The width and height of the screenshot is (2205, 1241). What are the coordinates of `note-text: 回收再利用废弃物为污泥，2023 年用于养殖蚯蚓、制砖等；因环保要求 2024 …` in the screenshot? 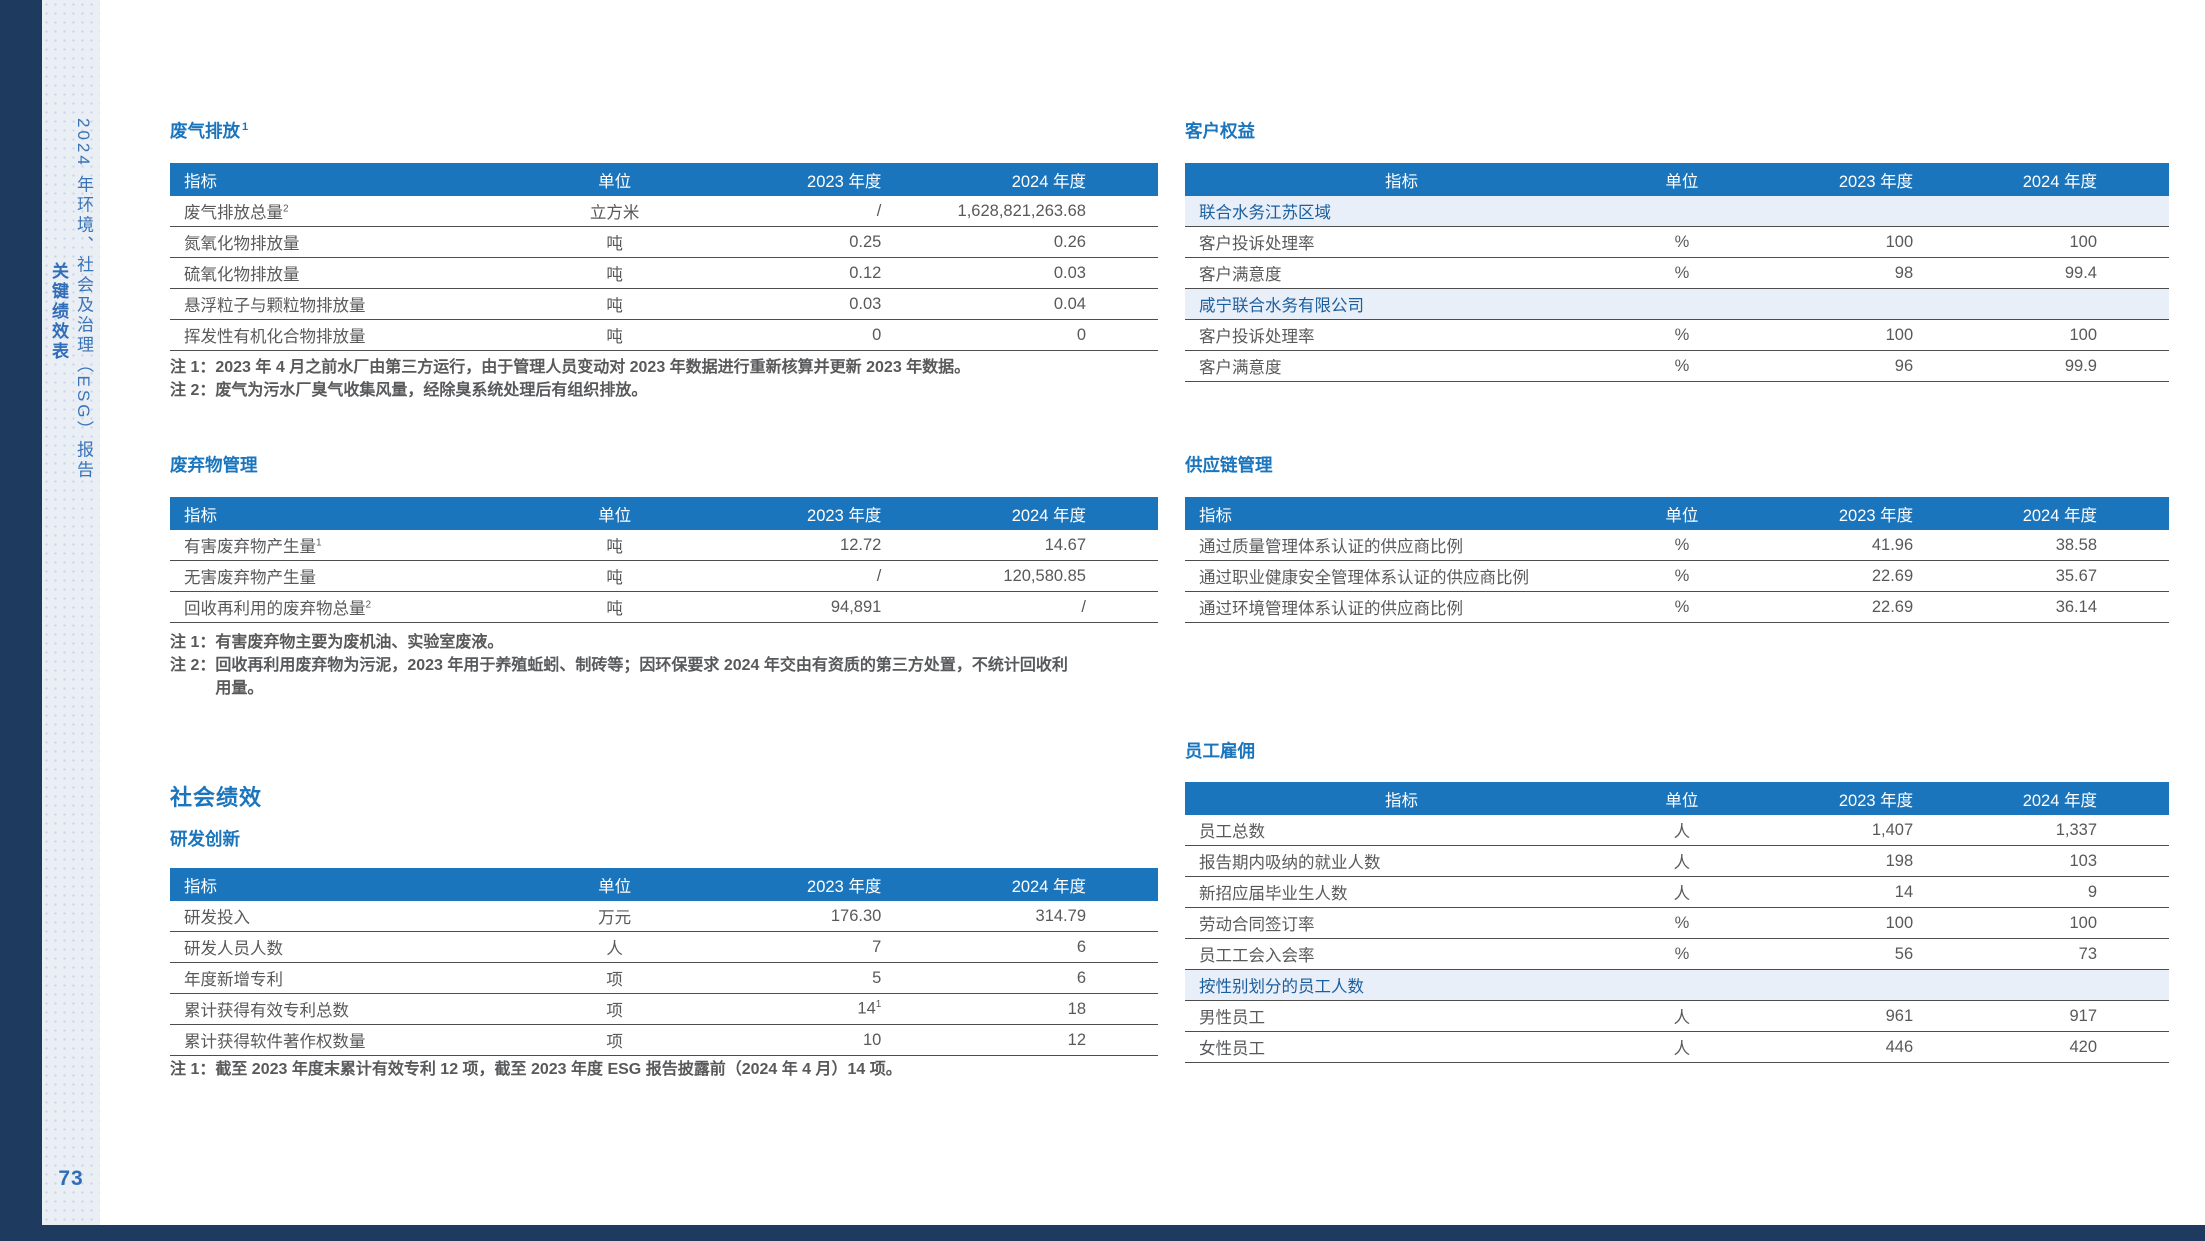 It's located at (641, 677).